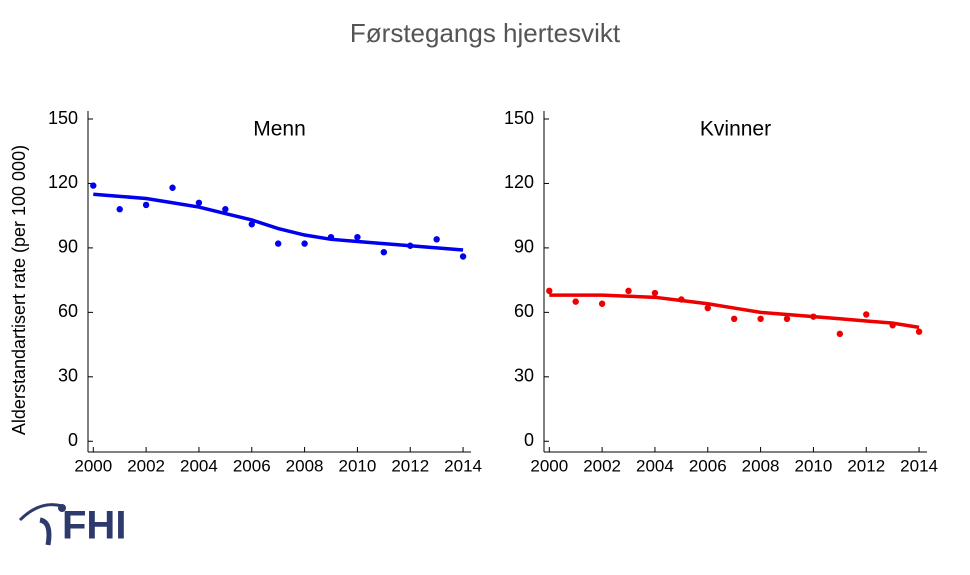 Image resolution: width=970 pixels, height=575 pixels. Describe the element at coordinates (42, 524) in the screenshot. I see `logo-icon` at that location.